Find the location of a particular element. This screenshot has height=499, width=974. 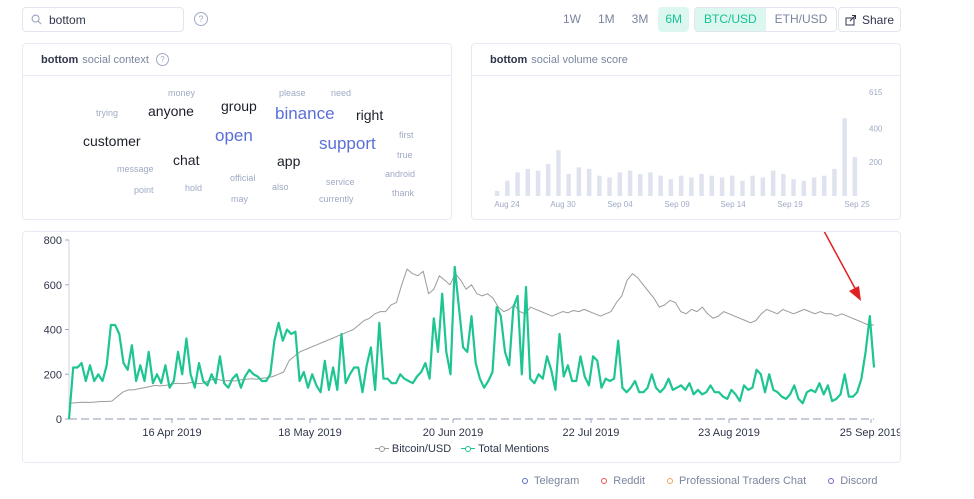

word-cloud-term: right is located at coordinates (370, 115).